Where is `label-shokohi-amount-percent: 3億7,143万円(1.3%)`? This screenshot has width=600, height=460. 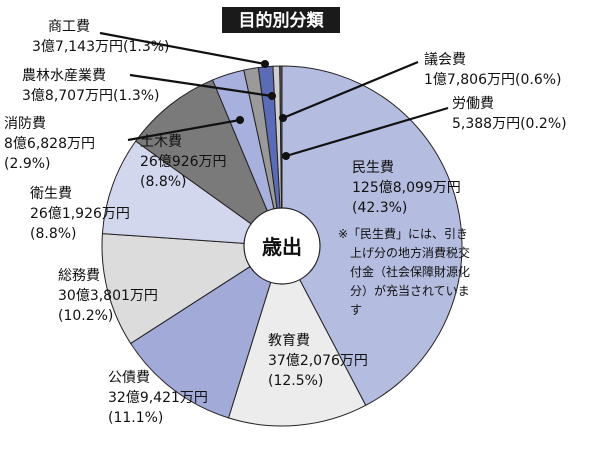 label-shokohi-amount-percent: 3億7,143万円(1.3%) is located at coordinates (101, 47).